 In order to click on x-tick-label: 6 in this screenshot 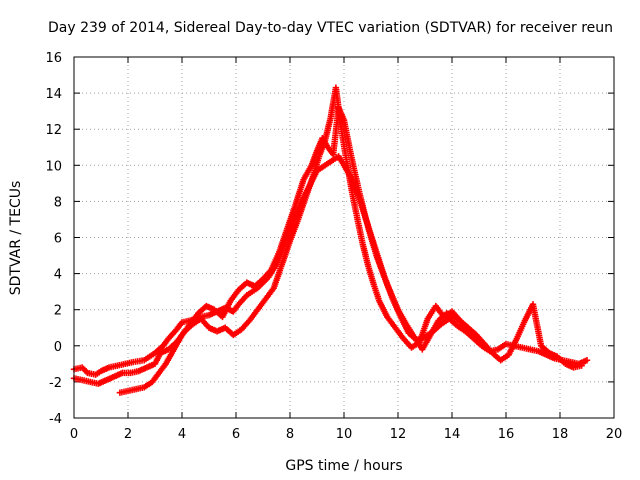, I will do `click(236, 434)`.